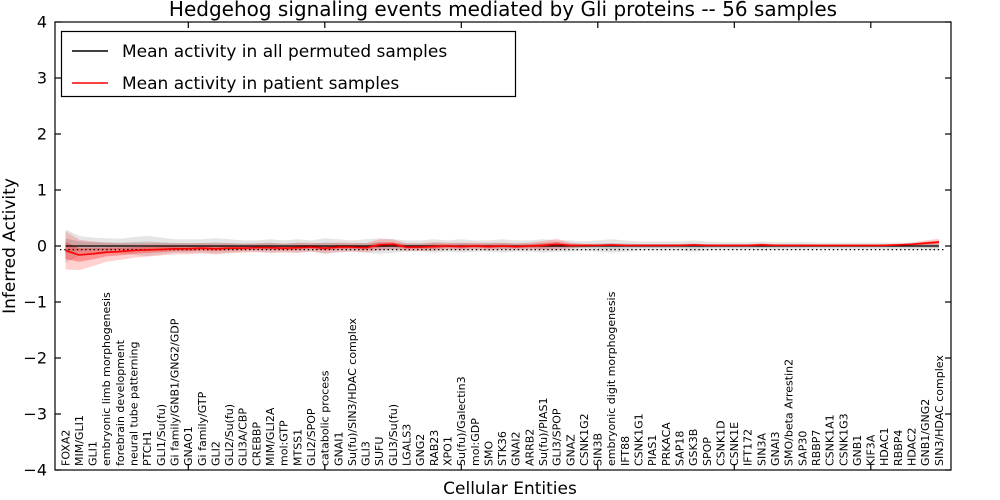 The image size is (1000, 500). Describe the element at coordinates (884, 446) in the screenshot. I see `x-tick-label: HDAC1` at that location.